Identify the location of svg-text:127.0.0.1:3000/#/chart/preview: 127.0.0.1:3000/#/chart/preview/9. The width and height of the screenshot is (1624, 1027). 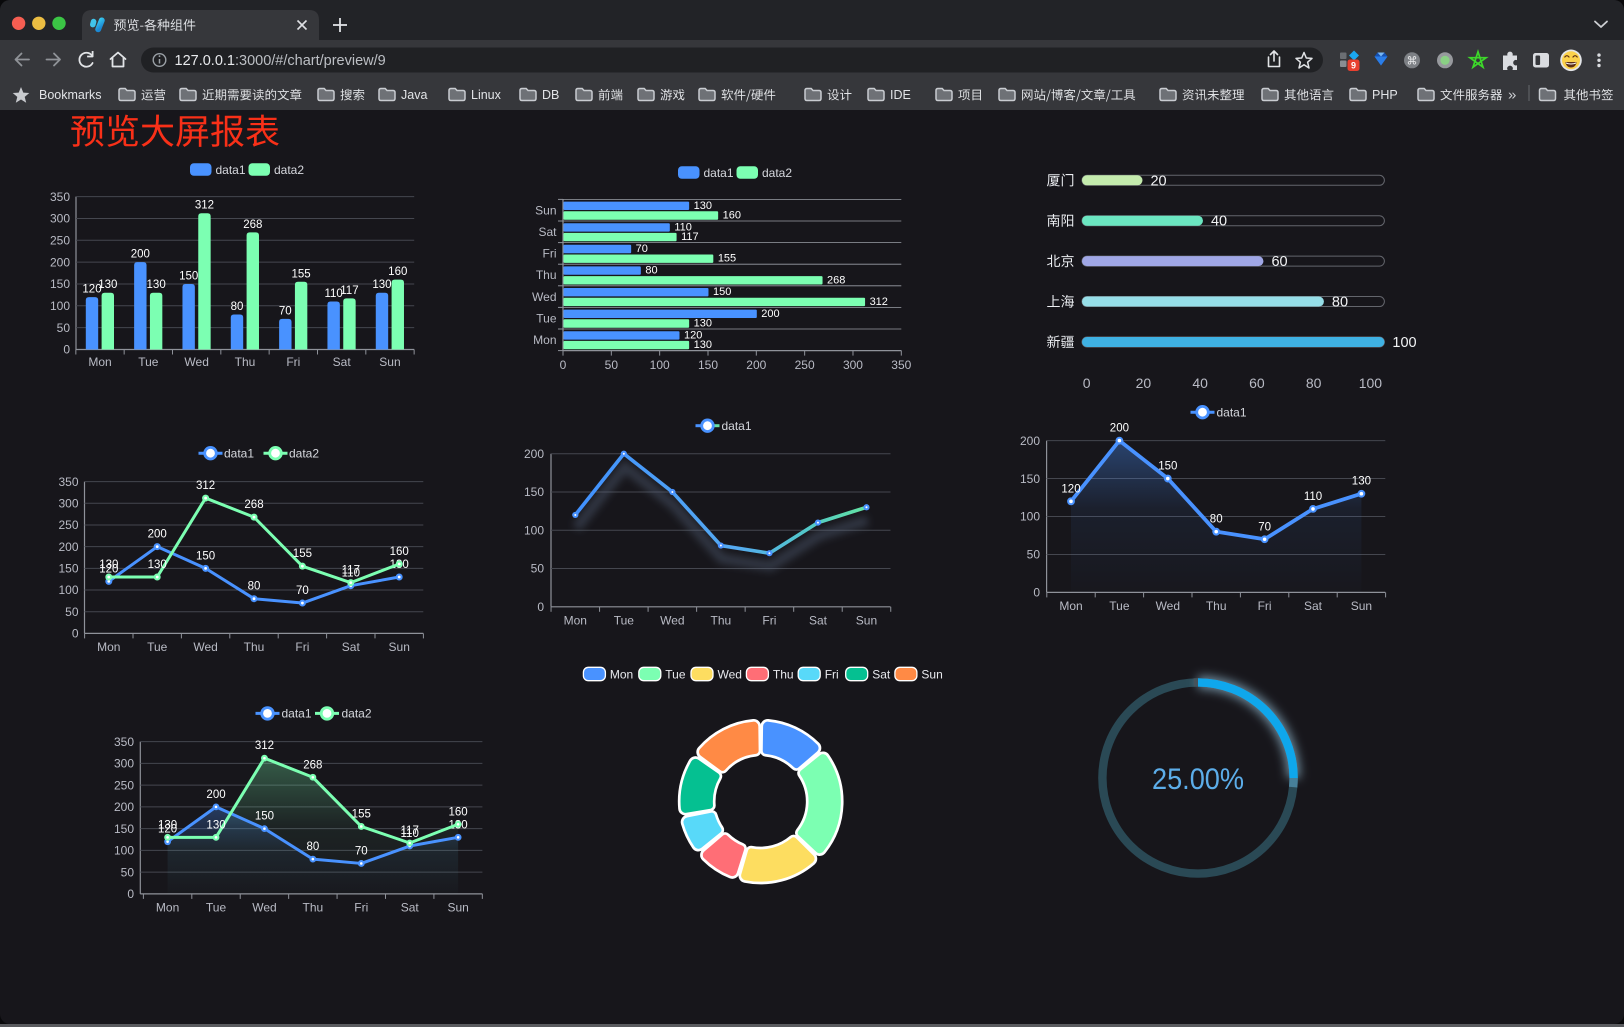
(280, 61).